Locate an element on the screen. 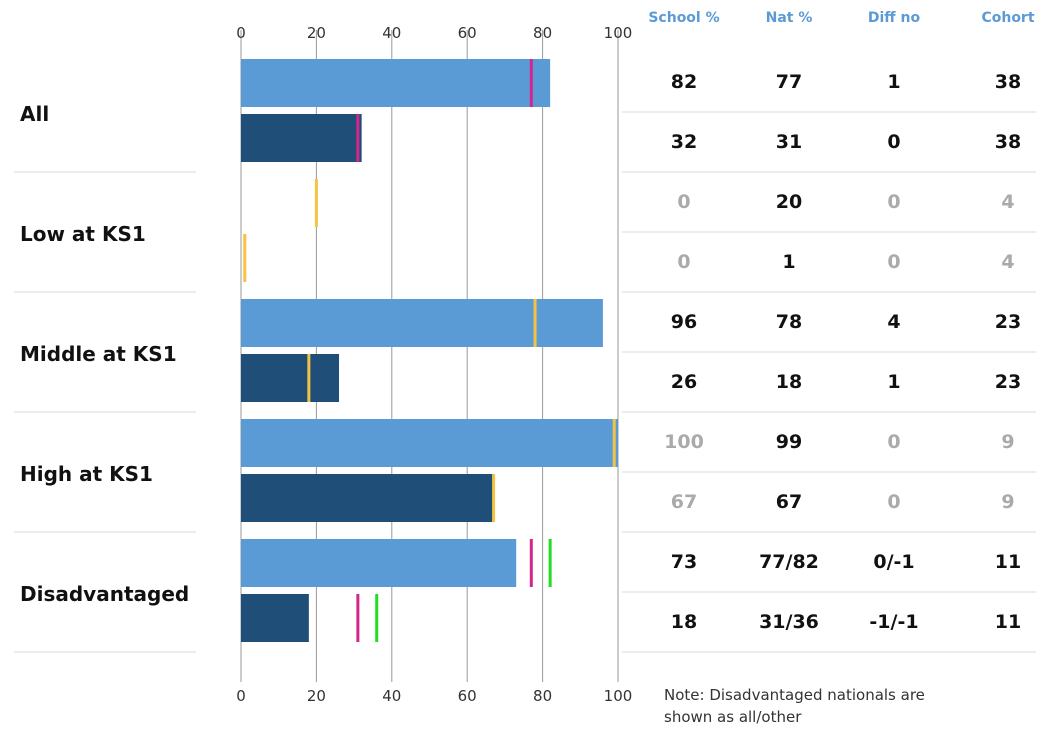 The height and width of the screenshot is (732, 1063). table-cell: 77/82 is located at coordinates (789, 562).